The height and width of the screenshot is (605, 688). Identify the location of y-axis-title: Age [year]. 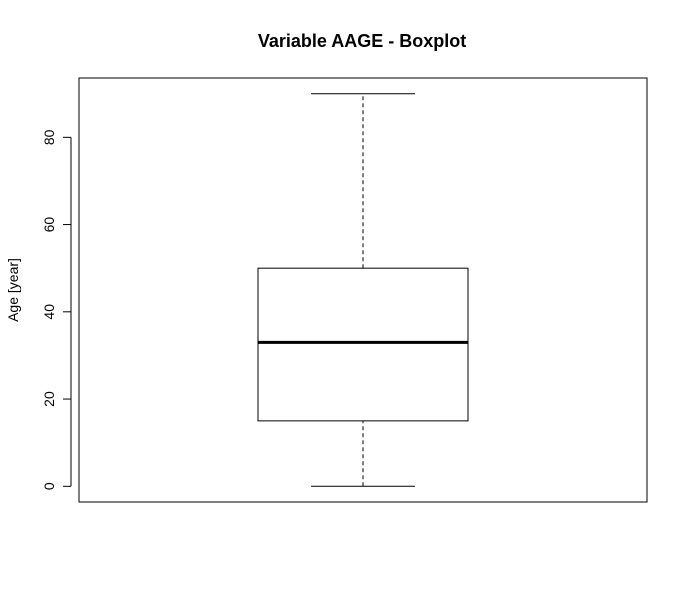
(13, 290).